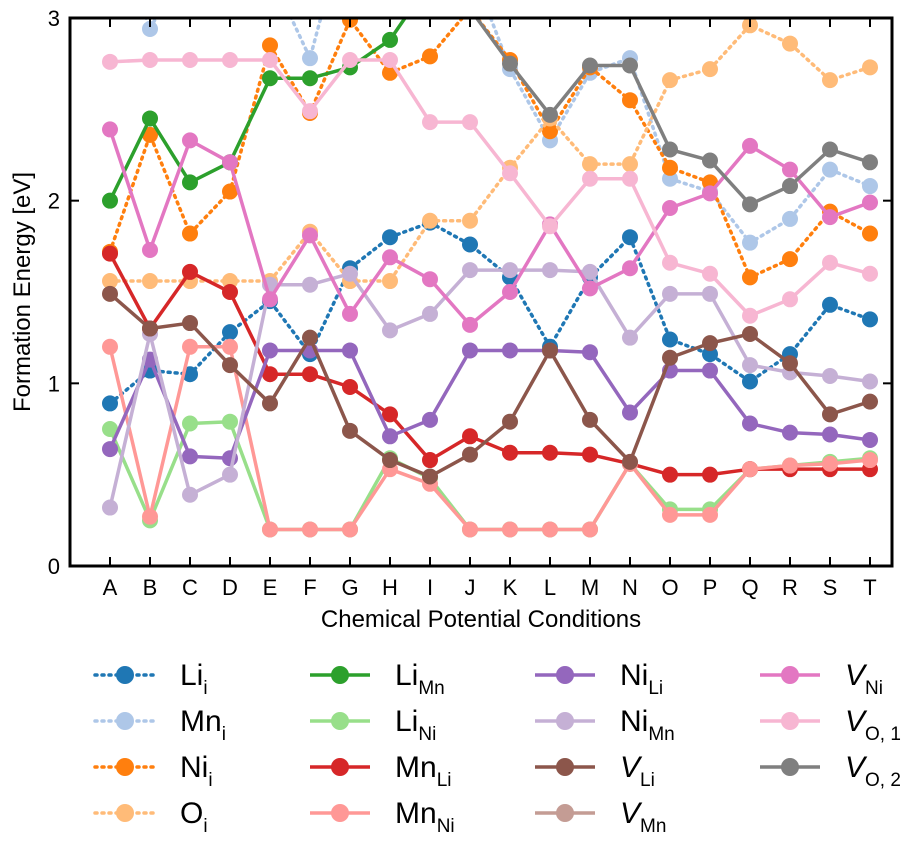 This screenshot has width=921, height=855. What do you see at coordinates (373, 725) in the screenshot?
I see `legend-item: LiNi` at bounding box center [373, 725].